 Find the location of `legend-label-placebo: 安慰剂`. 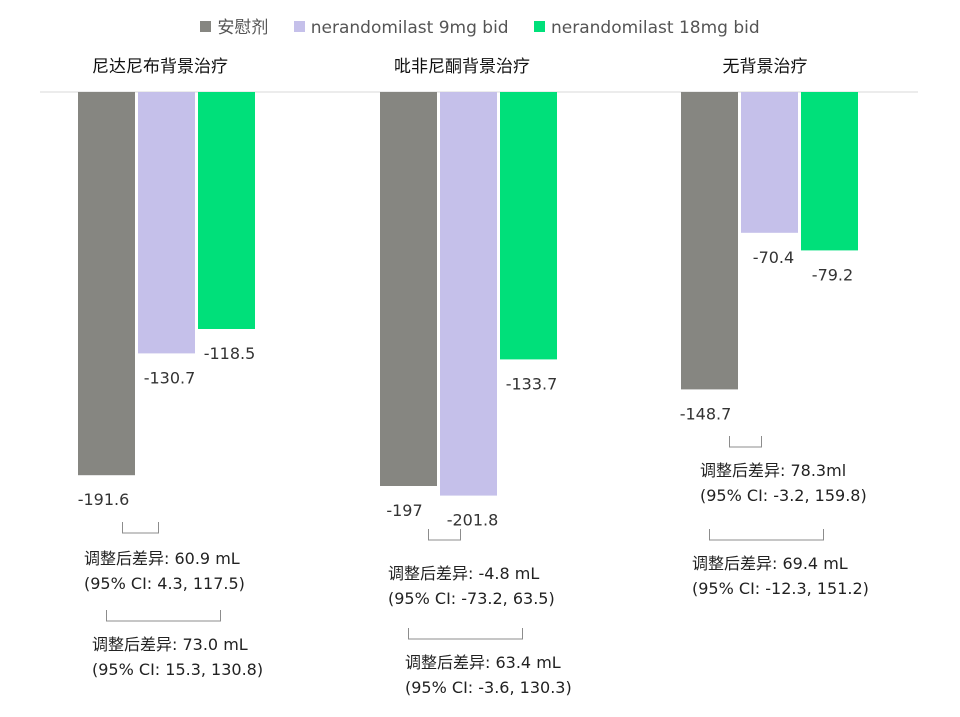

legend-label-placebo: 安慰剂 is located at coordinates (243, 28).